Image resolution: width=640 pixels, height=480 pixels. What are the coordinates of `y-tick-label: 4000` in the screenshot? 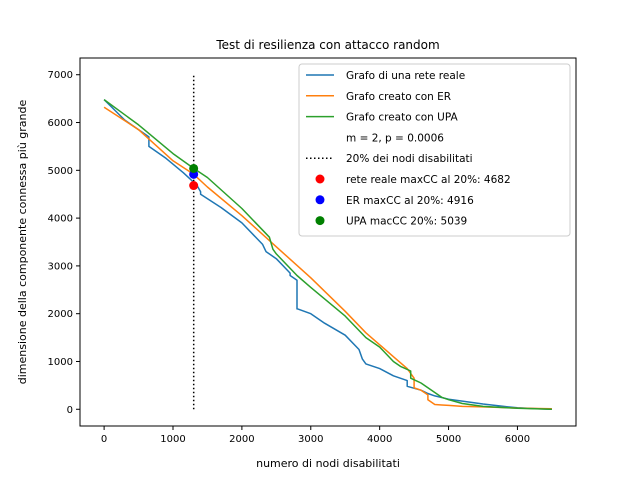 It's located at (60, 219).